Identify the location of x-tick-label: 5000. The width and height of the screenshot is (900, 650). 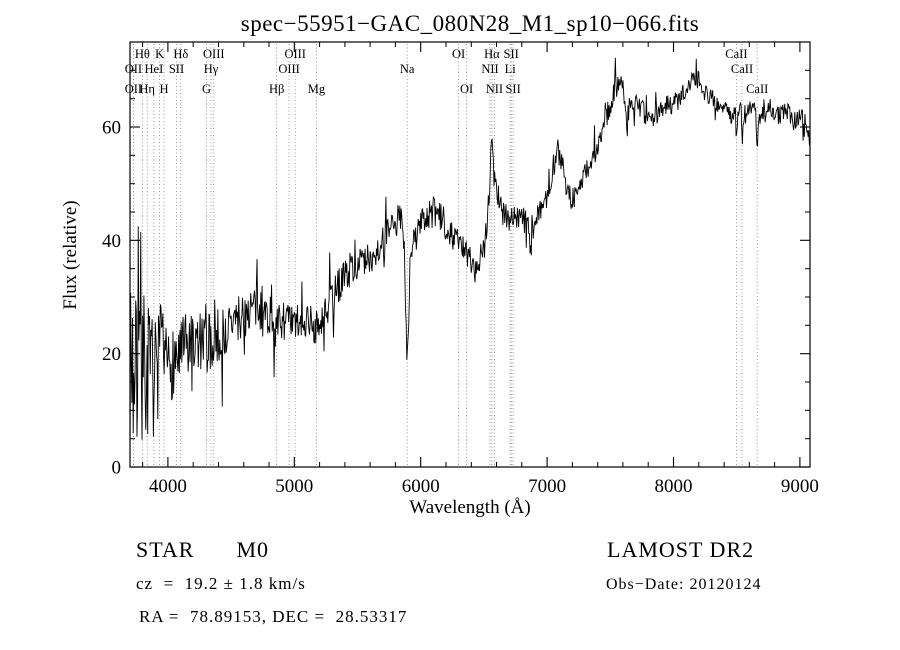
(294, 486).